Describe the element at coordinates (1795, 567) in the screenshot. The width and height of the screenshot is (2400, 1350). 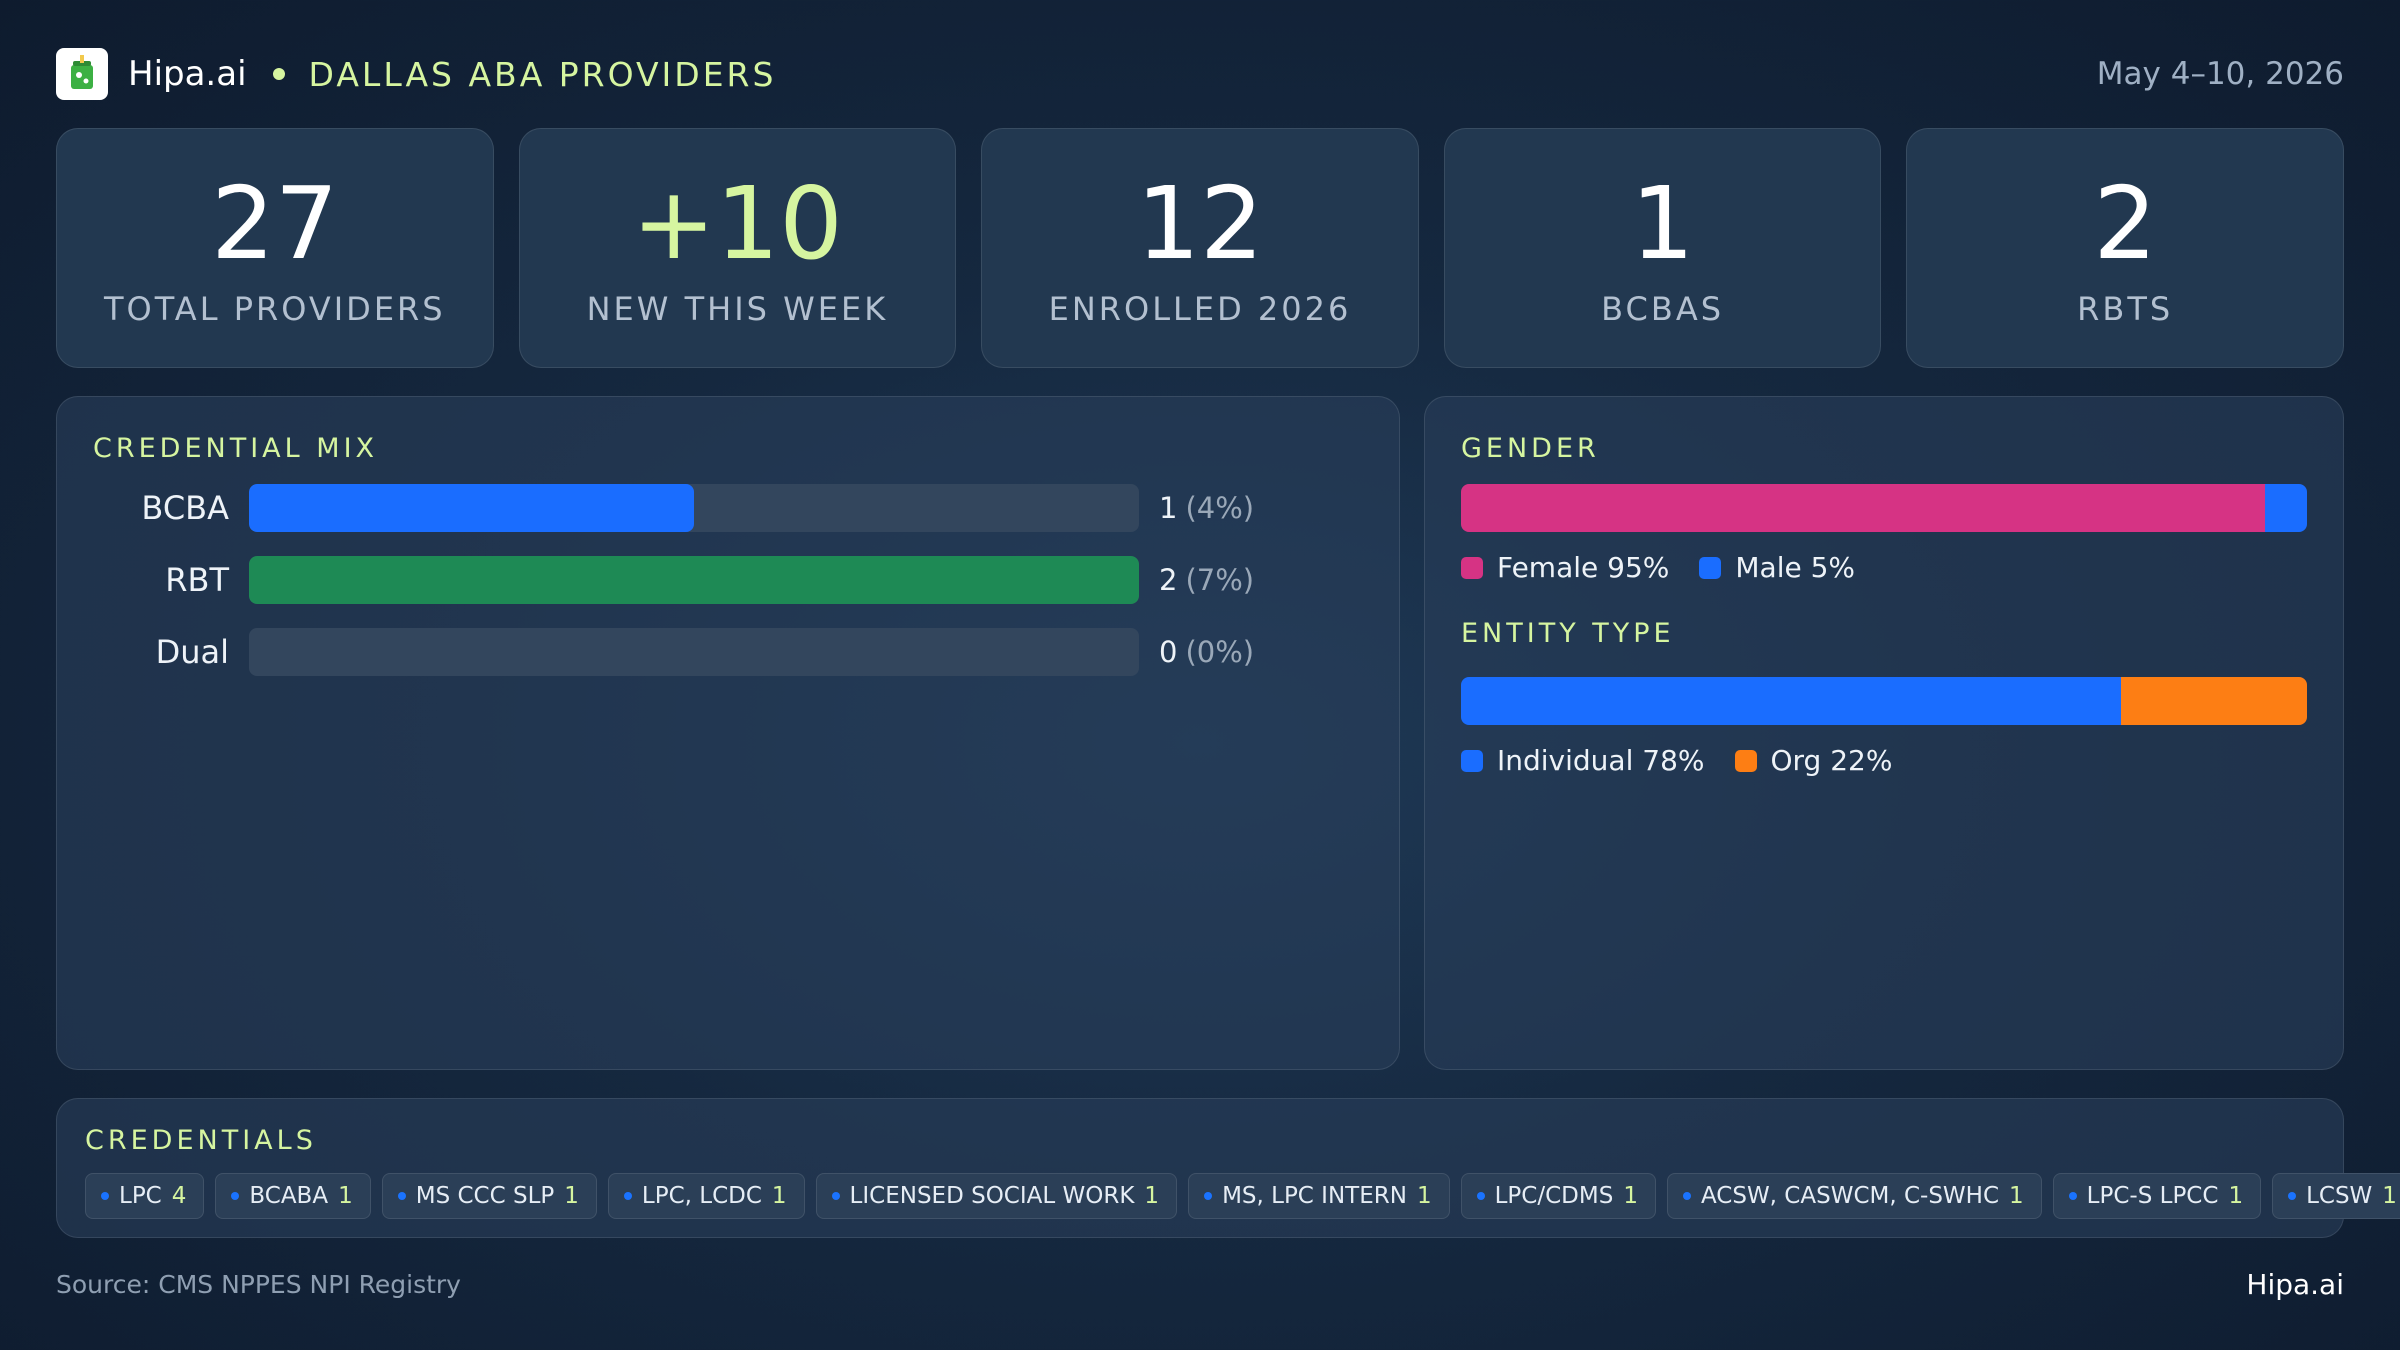
I see `male-legend-label: Male 5%` at that location.